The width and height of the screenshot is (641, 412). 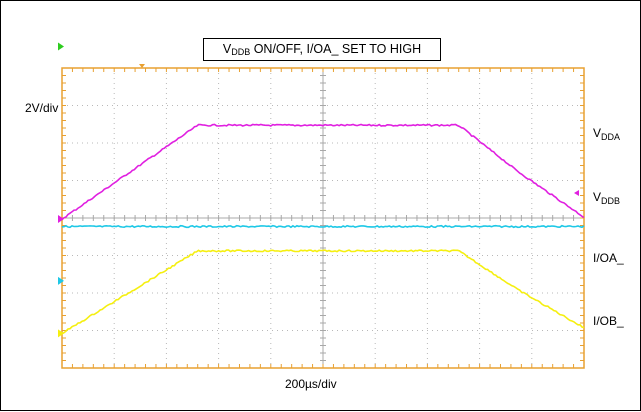 What do you see at coordinates (311, 384) in the screenshot?
I see `x-axis-label: 200µs/div` at bounding box center [311, 384].